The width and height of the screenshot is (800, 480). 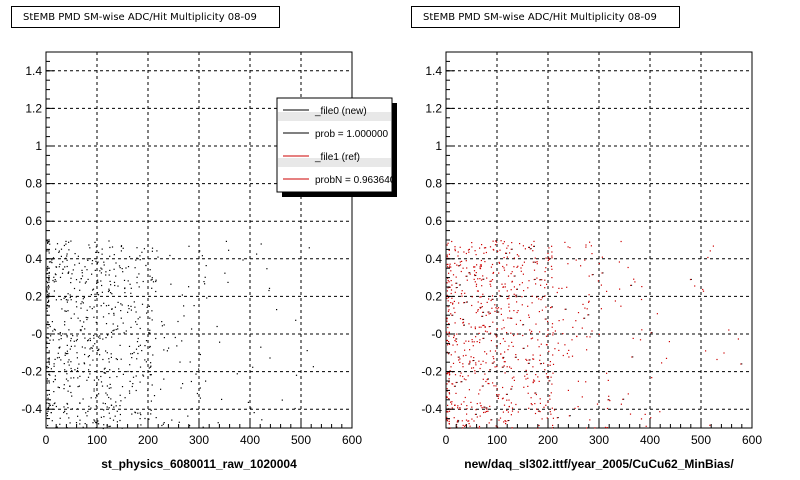 I want to click on y-tick-label: -0, so click(x=436, y=334).